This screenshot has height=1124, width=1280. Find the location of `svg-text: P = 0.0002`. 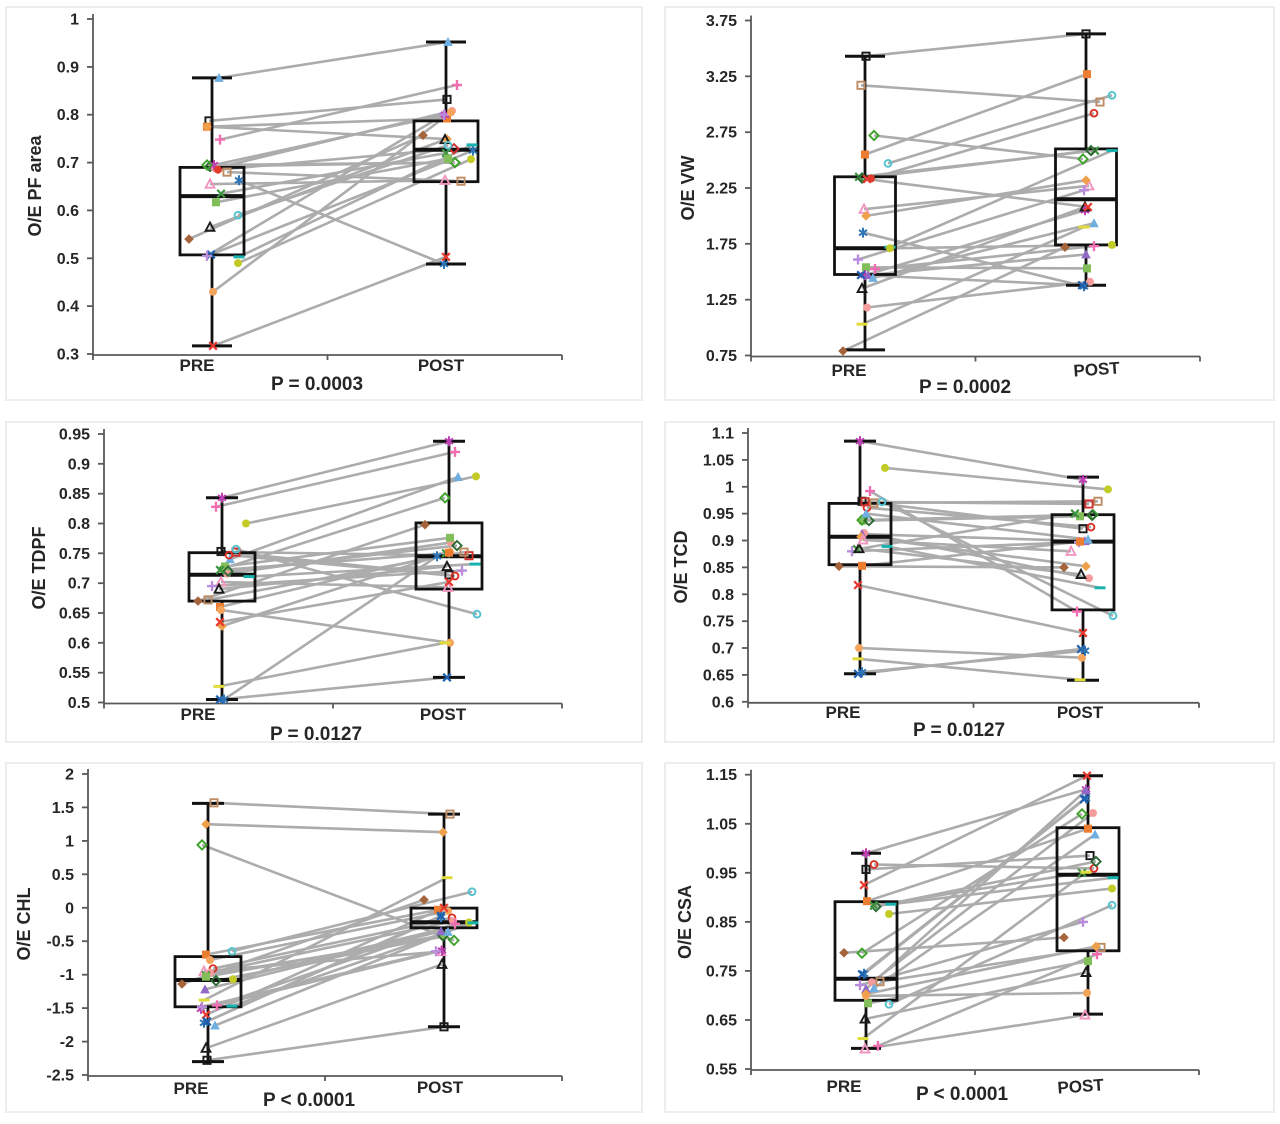

svg-text: P = 0.0002 is located at coordinates (965, 387).